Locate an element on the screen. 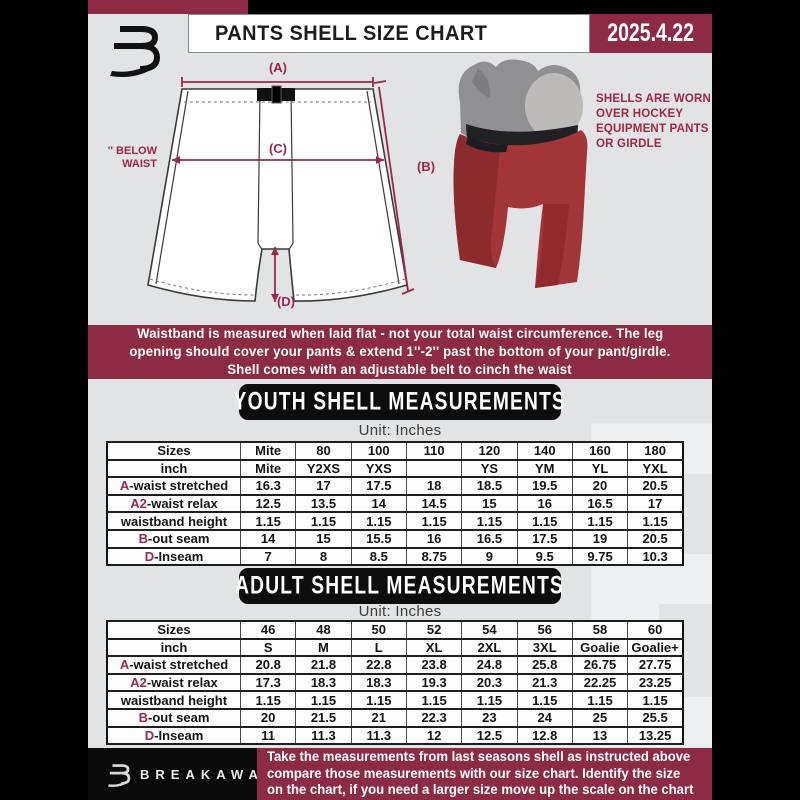  table-cell: 24 is located at coordinates (544, 717).